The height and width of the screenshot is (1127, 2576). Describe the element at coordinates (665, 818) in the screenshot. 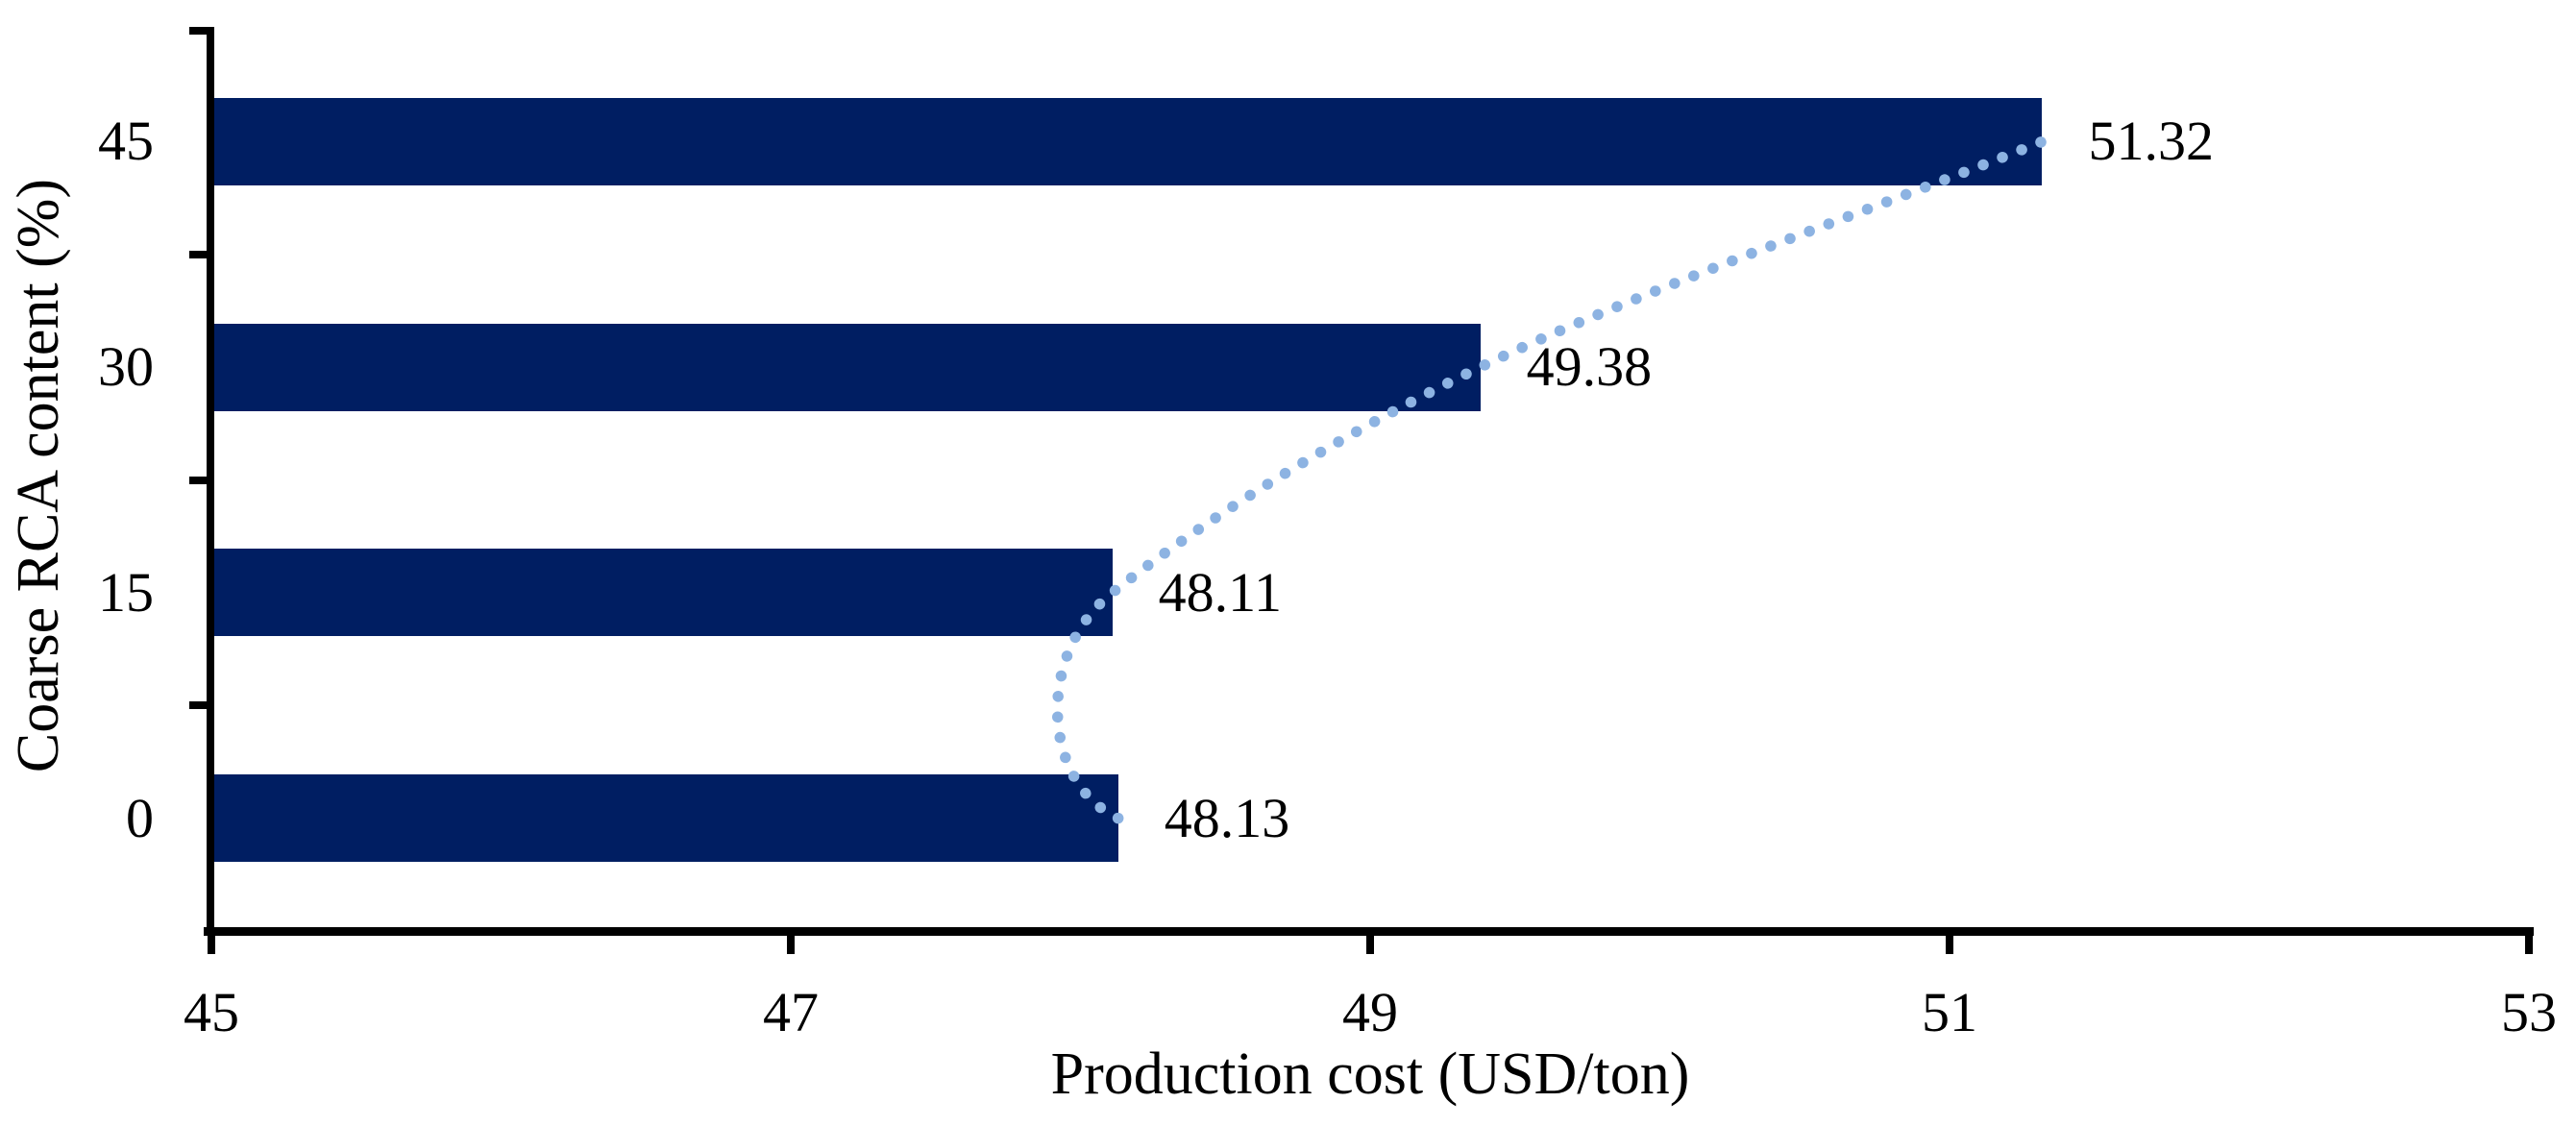

I see `bar-0pct` at that location.